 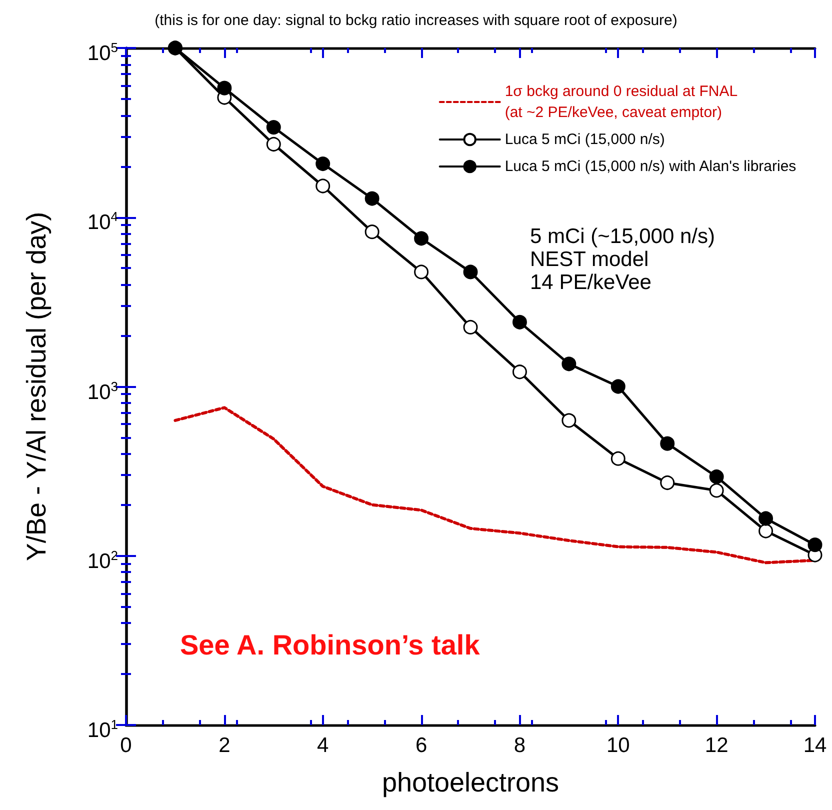 I want to click on x-tick-label: 4, so click(x=323, y=745).